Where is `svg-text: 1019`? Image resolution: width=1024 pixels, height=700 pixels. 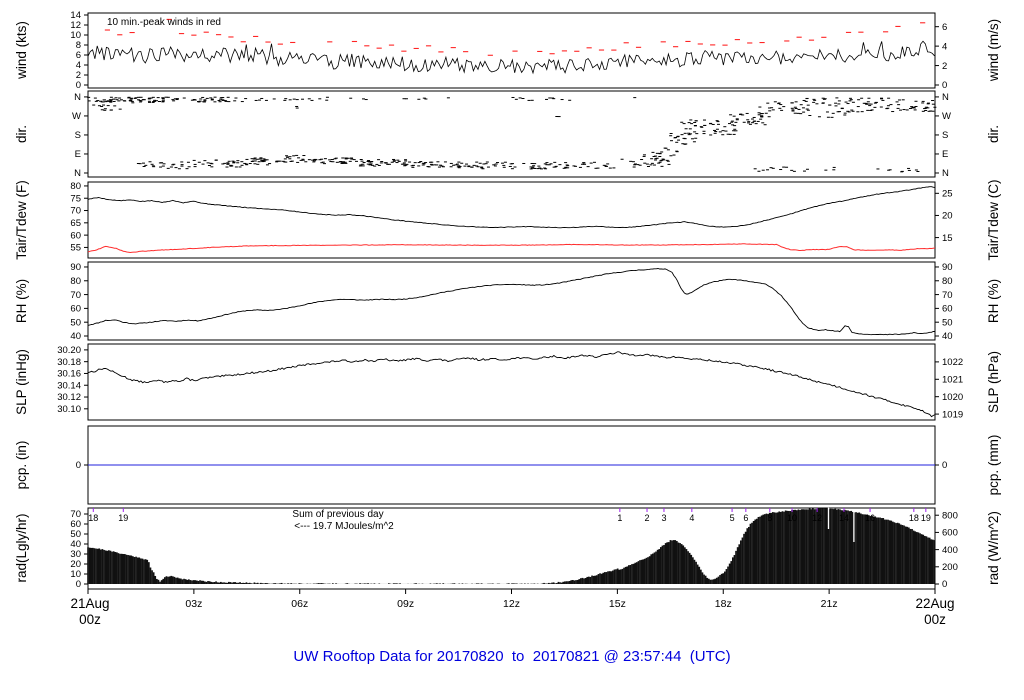
svg-text: 1019 is located at coordinates (952, 414).